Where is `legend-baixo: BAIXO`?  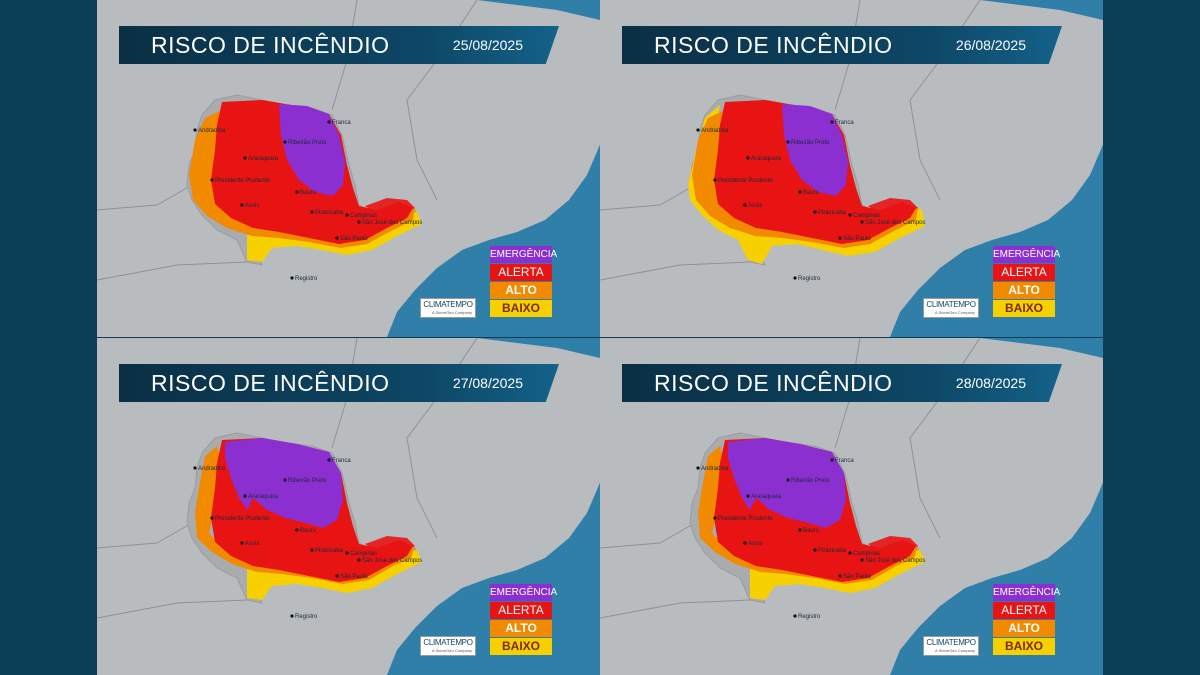 legend-baixo: BAIXO is located at coordinates (1024, 646).